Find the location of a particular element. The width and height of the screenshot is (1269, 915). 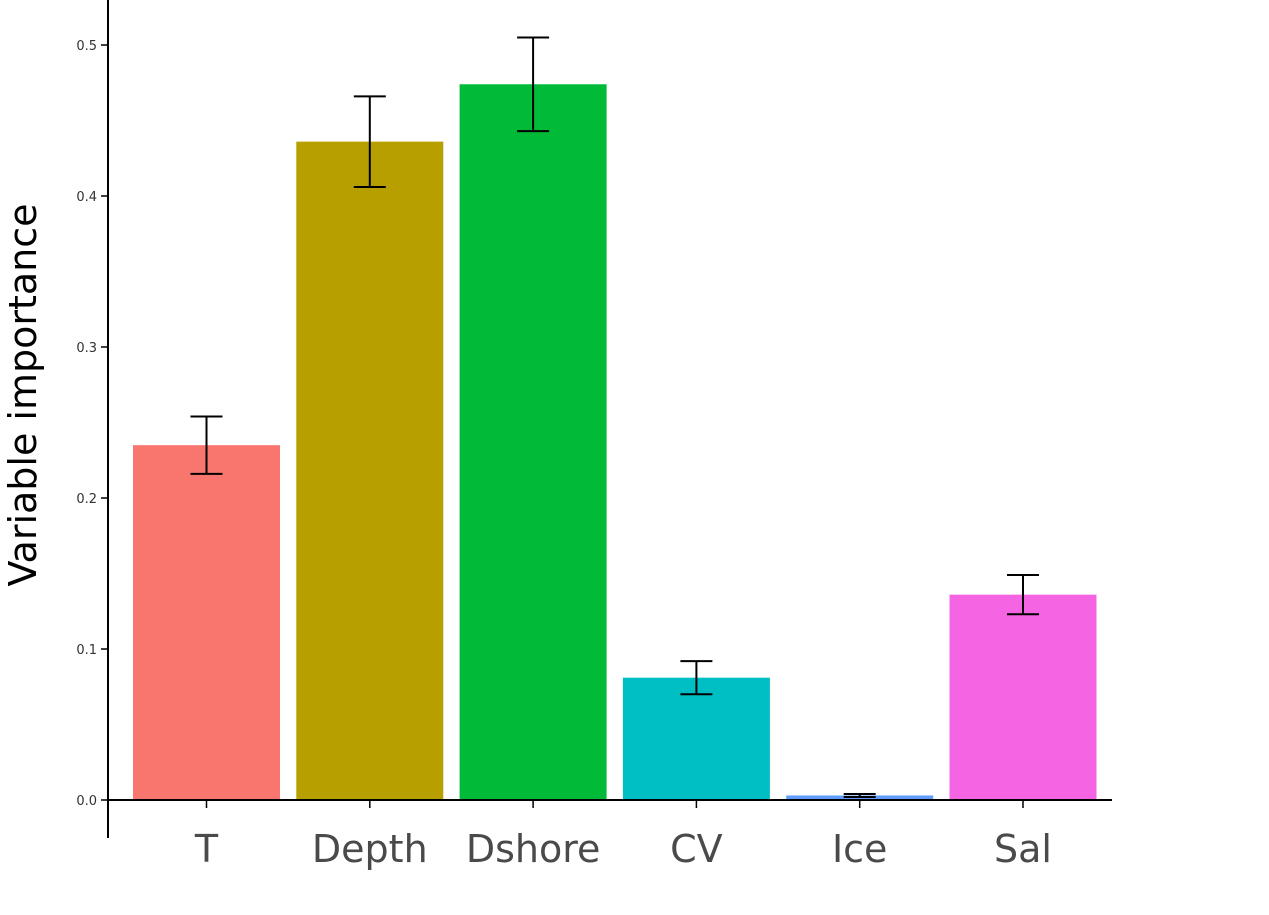

y-tick-label: 0.1 is located at coordinates (86, 650).